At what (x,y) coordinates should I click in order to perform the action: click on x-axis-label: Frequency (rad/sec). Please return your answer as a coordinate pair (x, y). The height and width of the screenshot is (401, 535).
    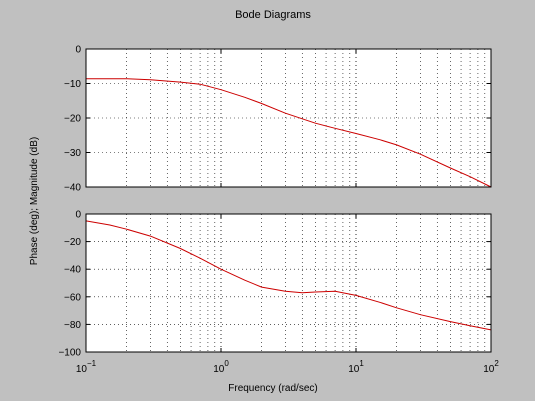
    Looking at the image, I should click on (272, 388).